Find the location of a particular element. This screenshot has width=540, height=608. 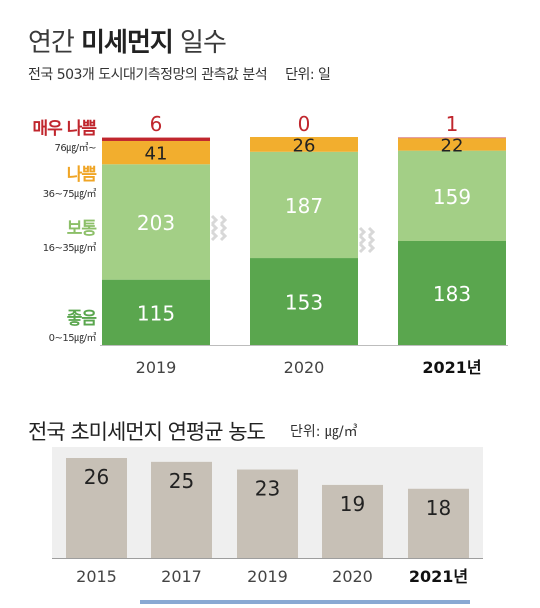

data-label: 25 is located at coordinates (181, 481).